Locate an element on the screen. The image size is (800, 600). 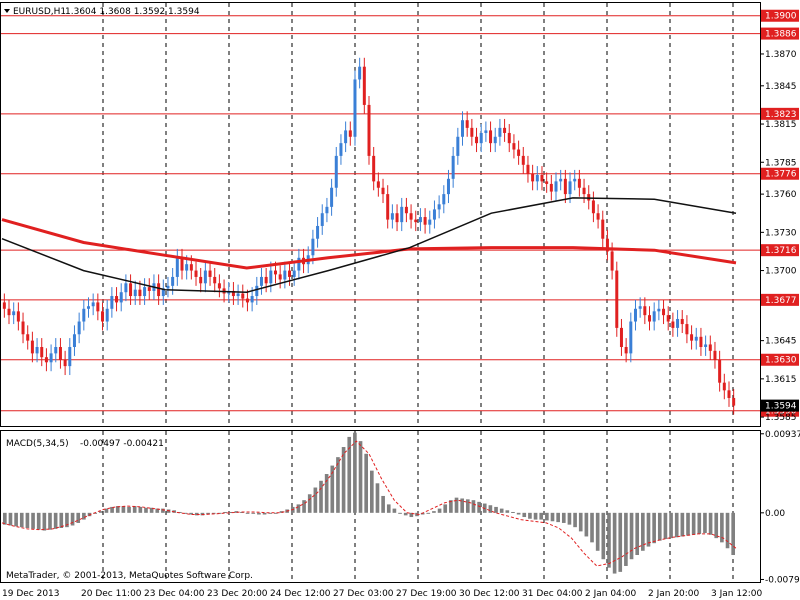
time-tick-label: 24 Dec 12:00 is located at coordinates (300, 594).